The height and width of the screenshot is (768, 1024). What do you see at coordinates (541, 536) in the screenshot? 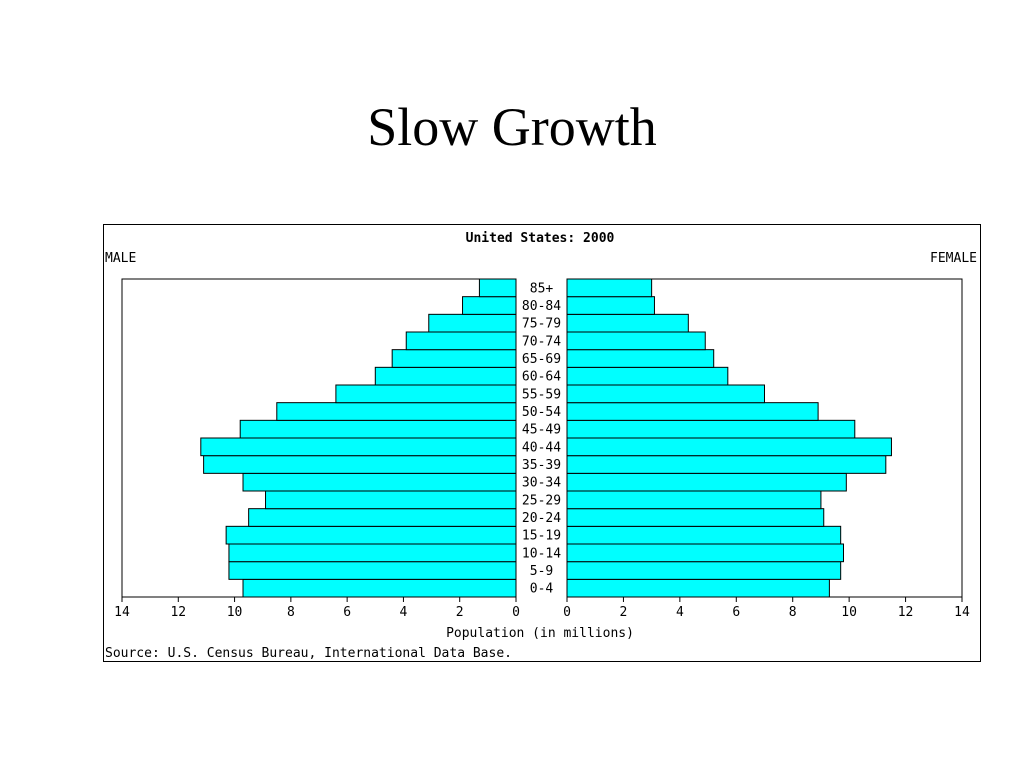
I see `age-group-label: 15-19` at bounding box center [541, 536].